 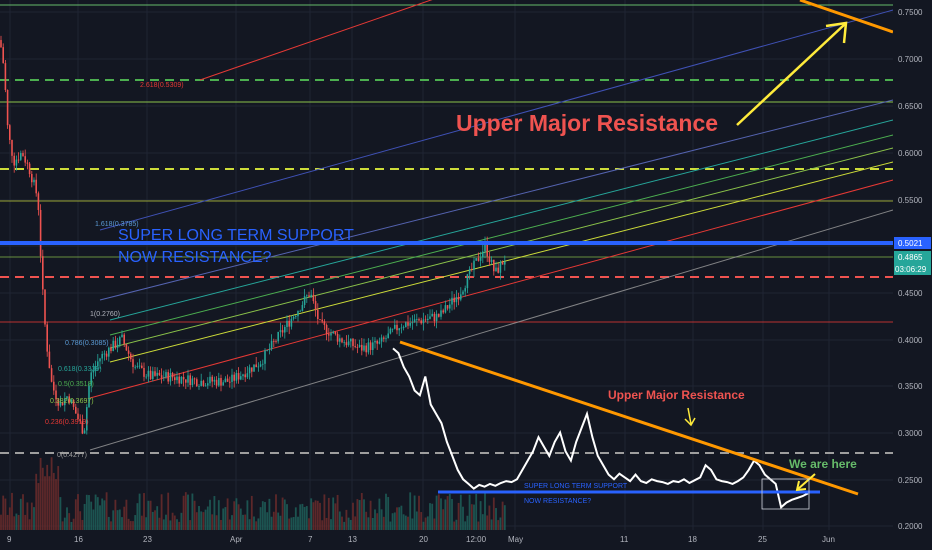 I want to click on inset-support-label-1: SUPER LONG TERM SUPPORT, so click(x=576, y=486).